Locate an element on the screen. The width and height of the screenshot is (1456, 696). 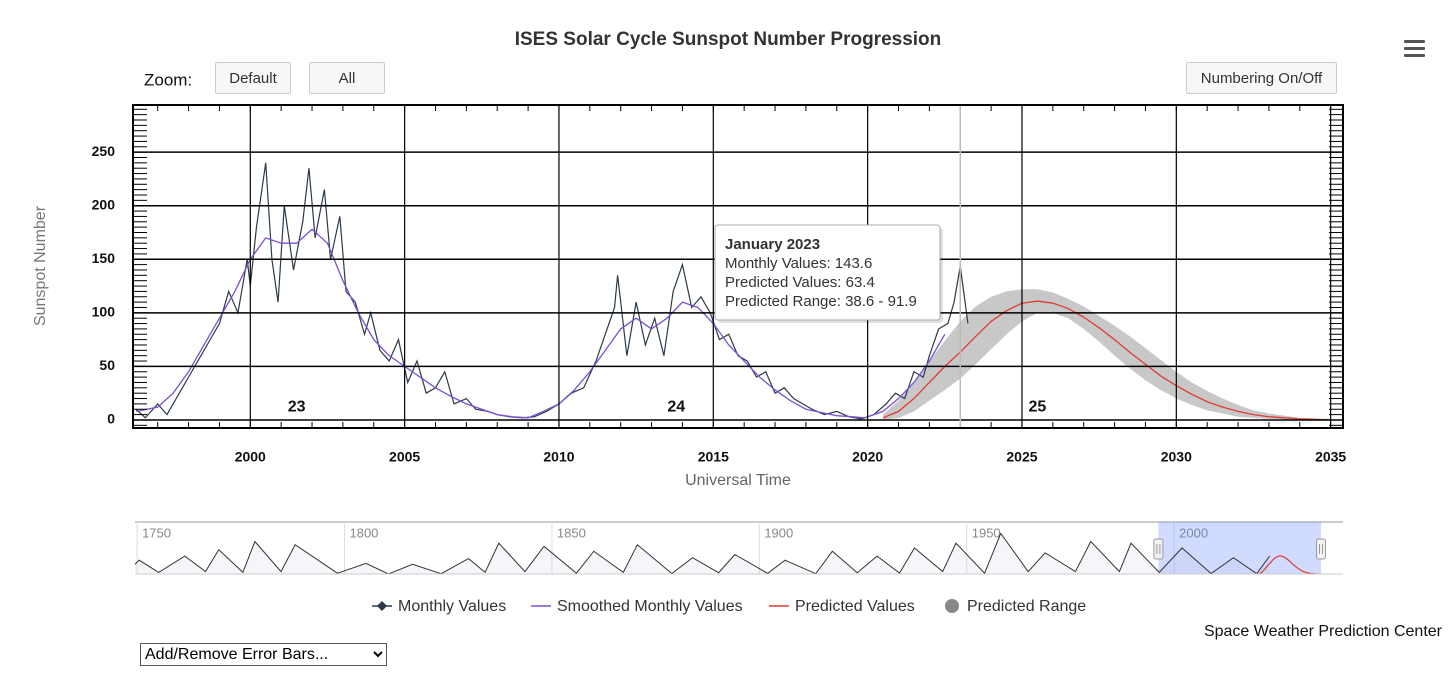
legend-marker is located at coordinates (382, 606).